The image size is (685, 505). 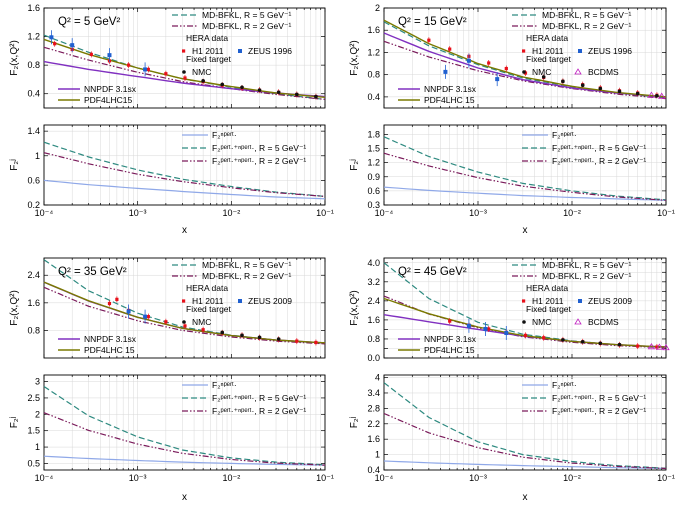 What do you see at coordinates (525, 497) in the screenshot?
I see `x-axis-label: x` at bounding box center [525, 497].